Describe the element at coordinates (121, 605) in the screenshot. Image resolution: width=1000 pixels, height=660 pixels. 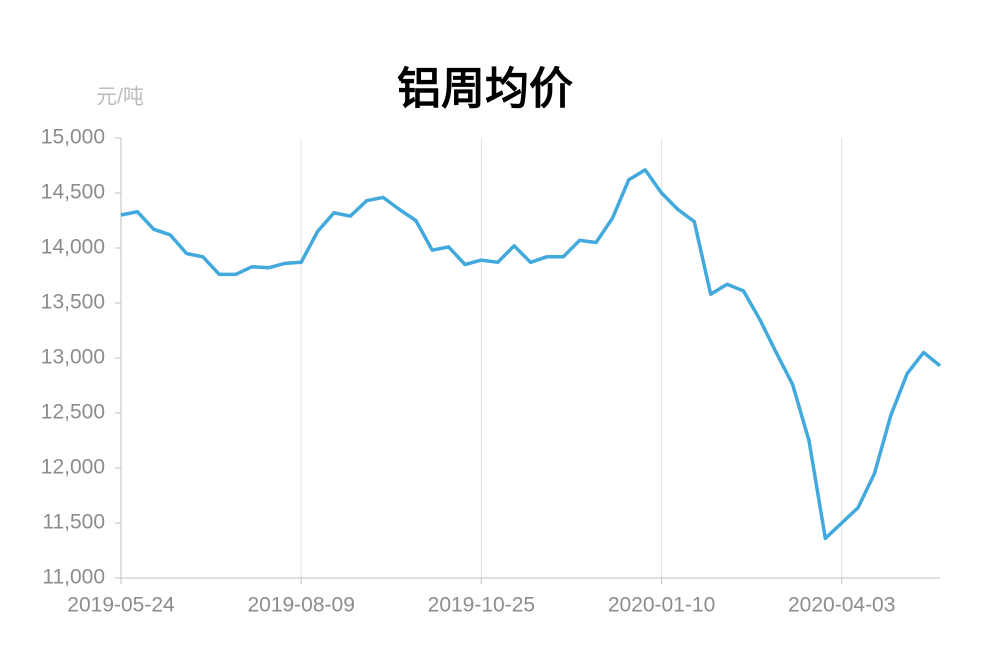
I see `x-tick-label: 2019-05-24` at that location.